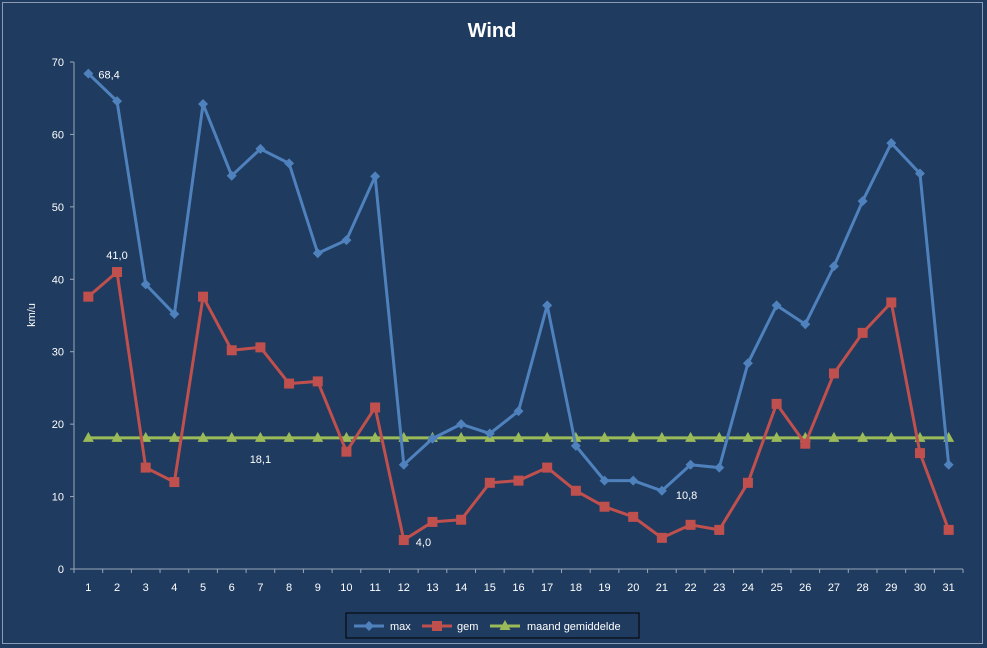 Image resolution: width=987 pixels, height=648 pixels. What do you see at coordinates (58, 135) in the screenshot?
I see `y-tick-label: 60` at bounding box center [58, 135].